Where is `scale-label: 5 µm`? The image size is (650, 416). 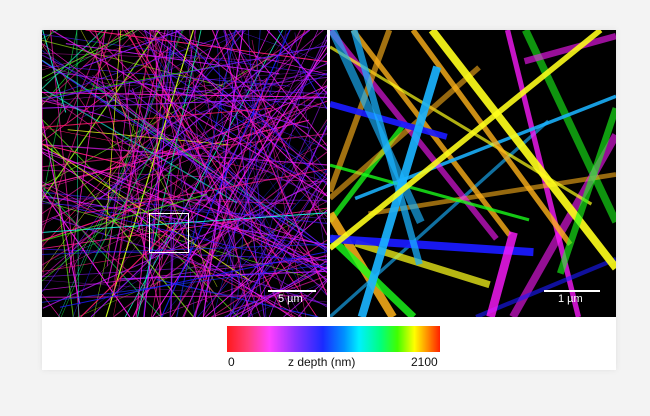 scale-label: 5 µm is located at coordinates (290, 299).